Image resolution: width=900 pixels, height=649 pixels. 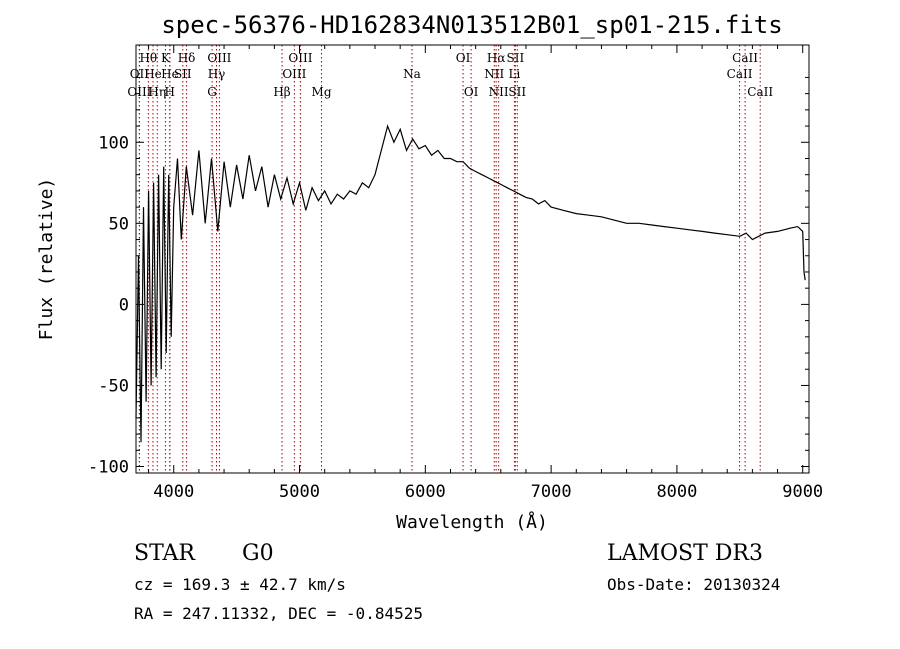 I want to click on y-tick-label-2: 0, so click(x=124, y=305).